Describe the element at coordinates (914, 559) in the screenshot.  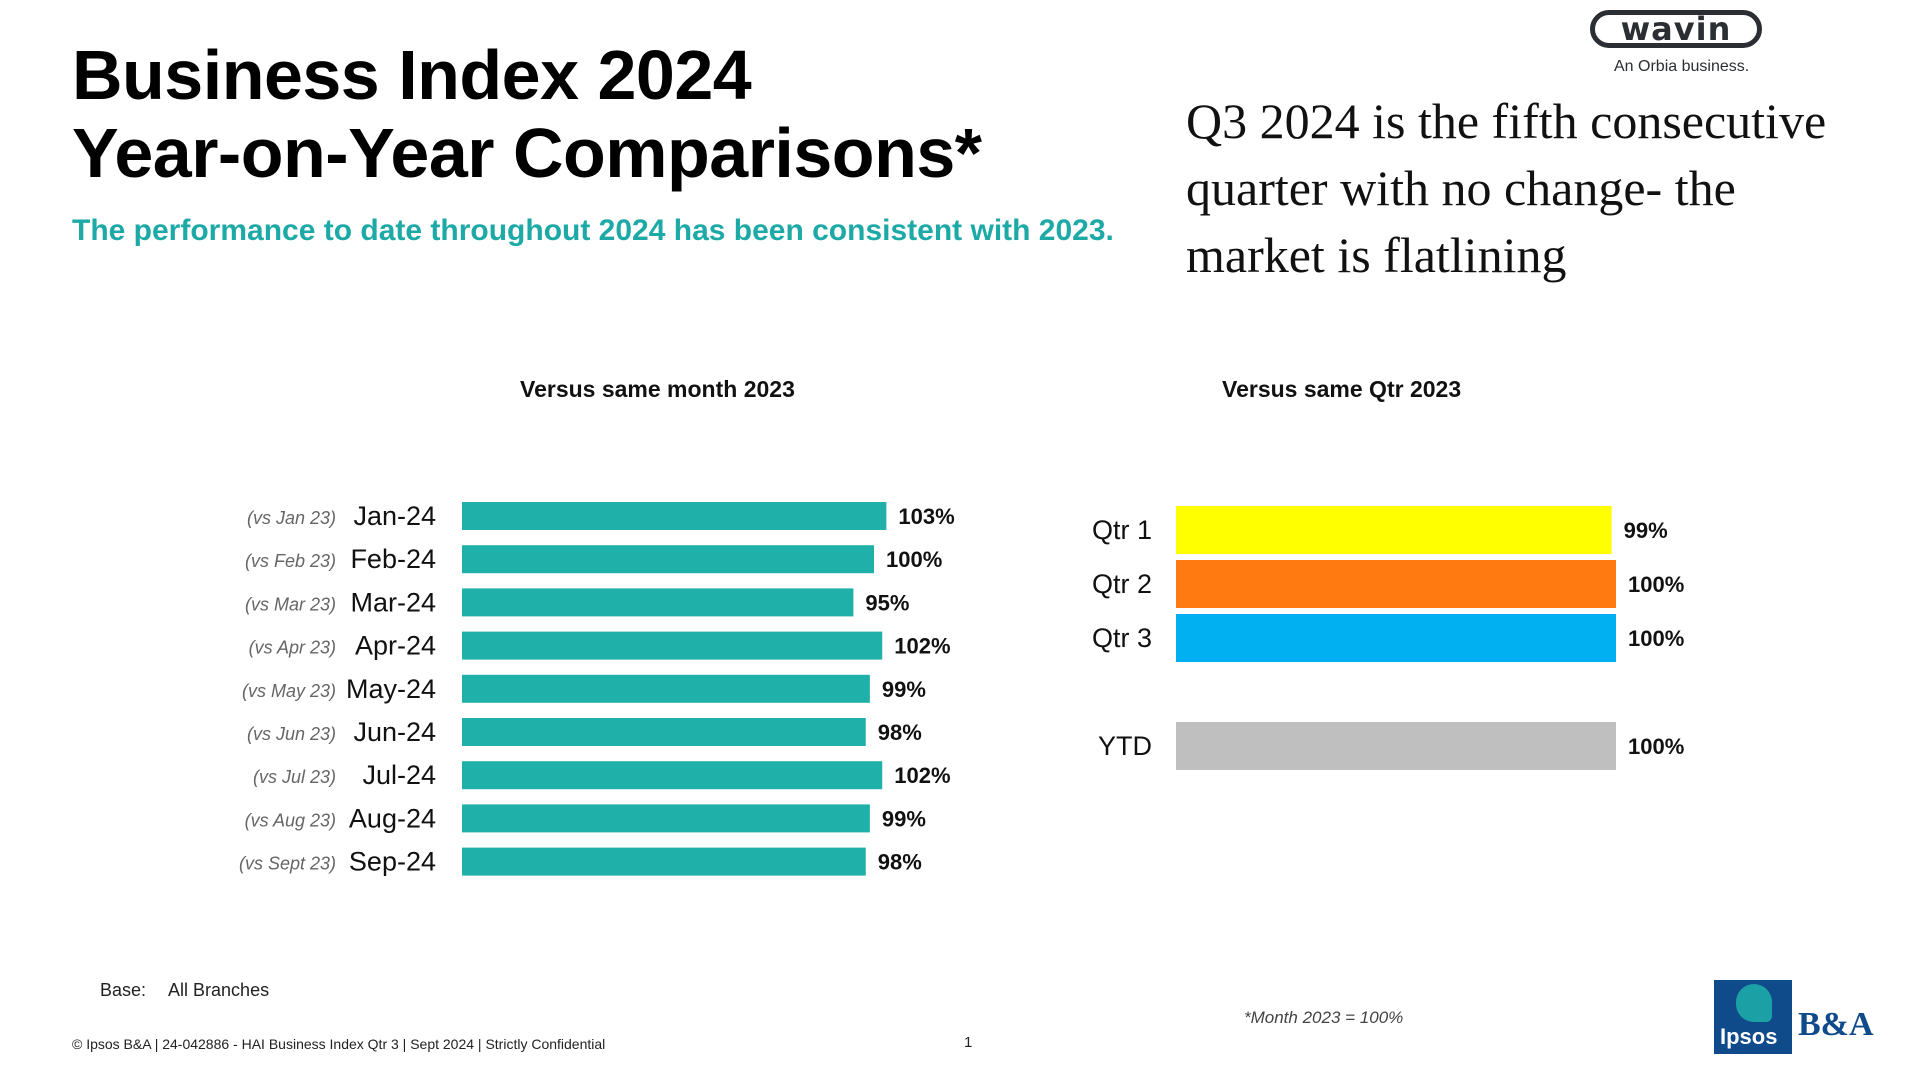
I see `monthly-bar-value-label: 100%` at that location.